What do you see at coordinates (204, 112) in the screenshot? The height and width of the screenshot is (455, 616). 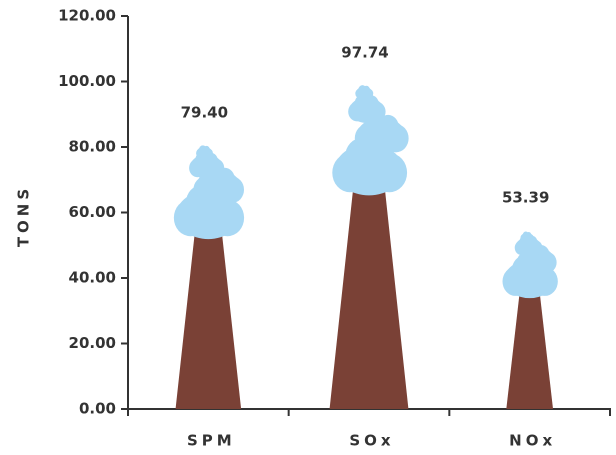 I see `value-label: 79.40` at bounding box center [204, 112].